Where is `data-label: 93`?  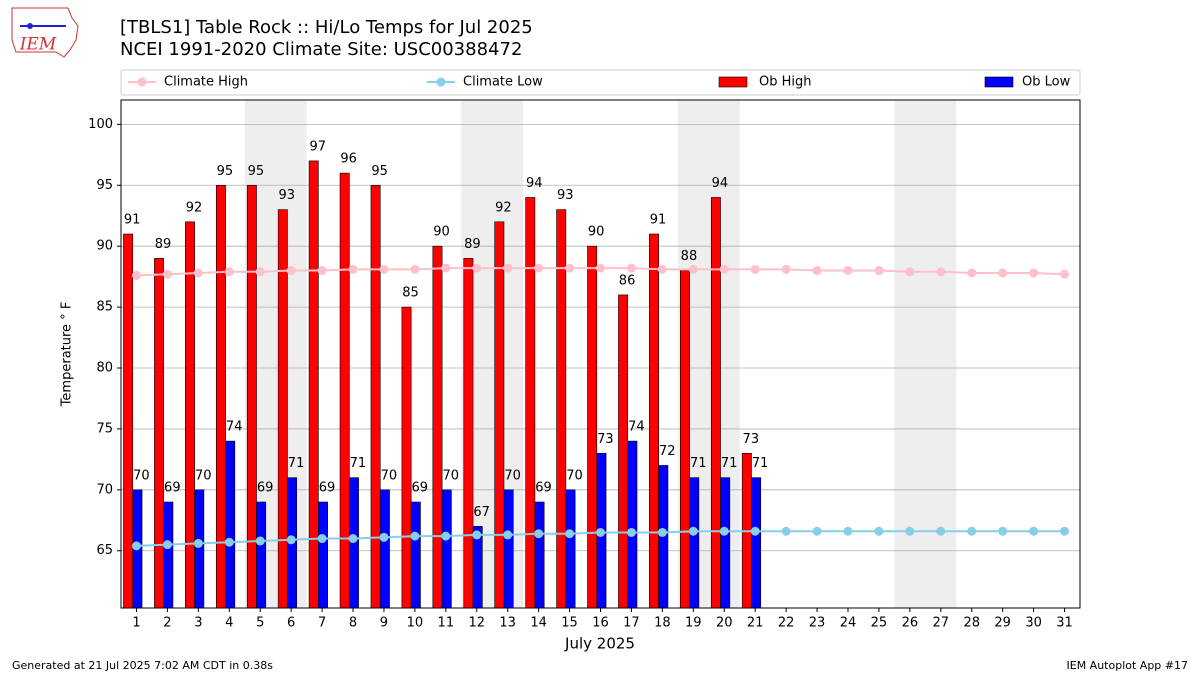
data-label: 93 is located at coordinates (565, 195).